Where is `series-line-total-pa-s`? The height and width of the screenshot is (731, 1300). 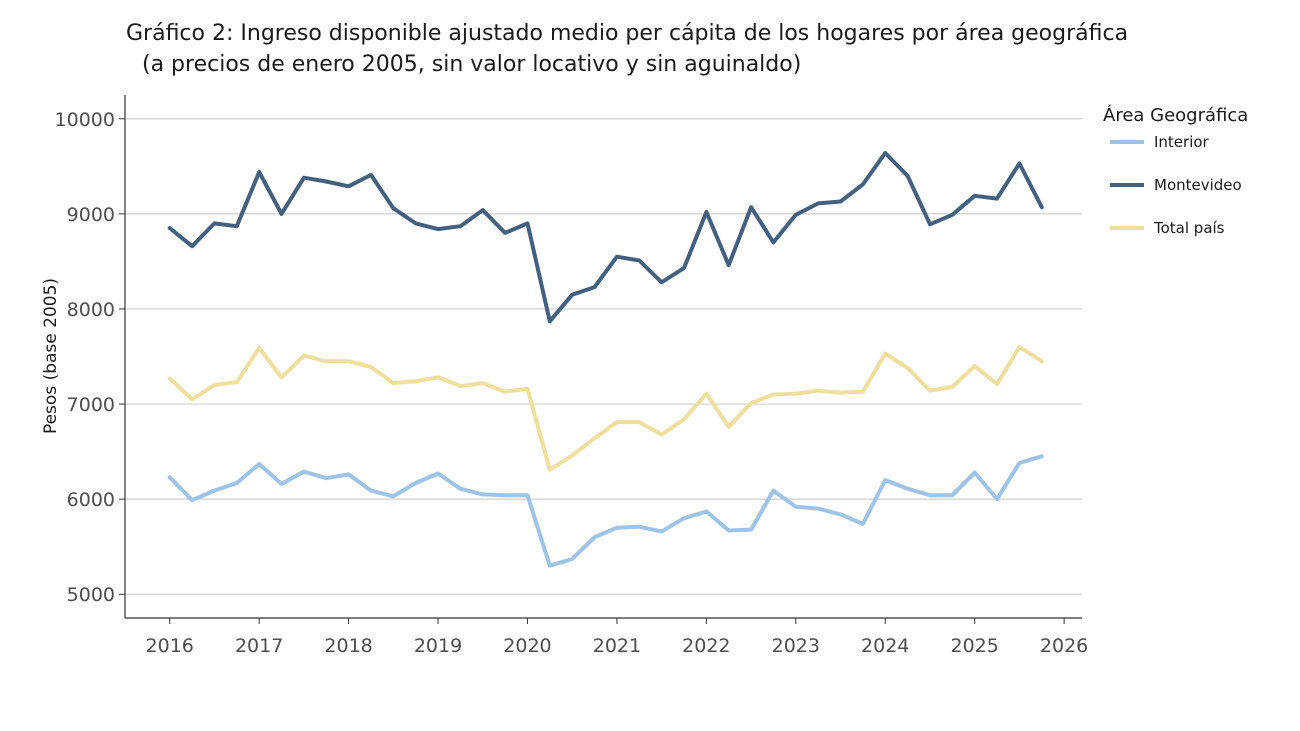
series-line-total-pa-s is located at coordinates (605, 408).